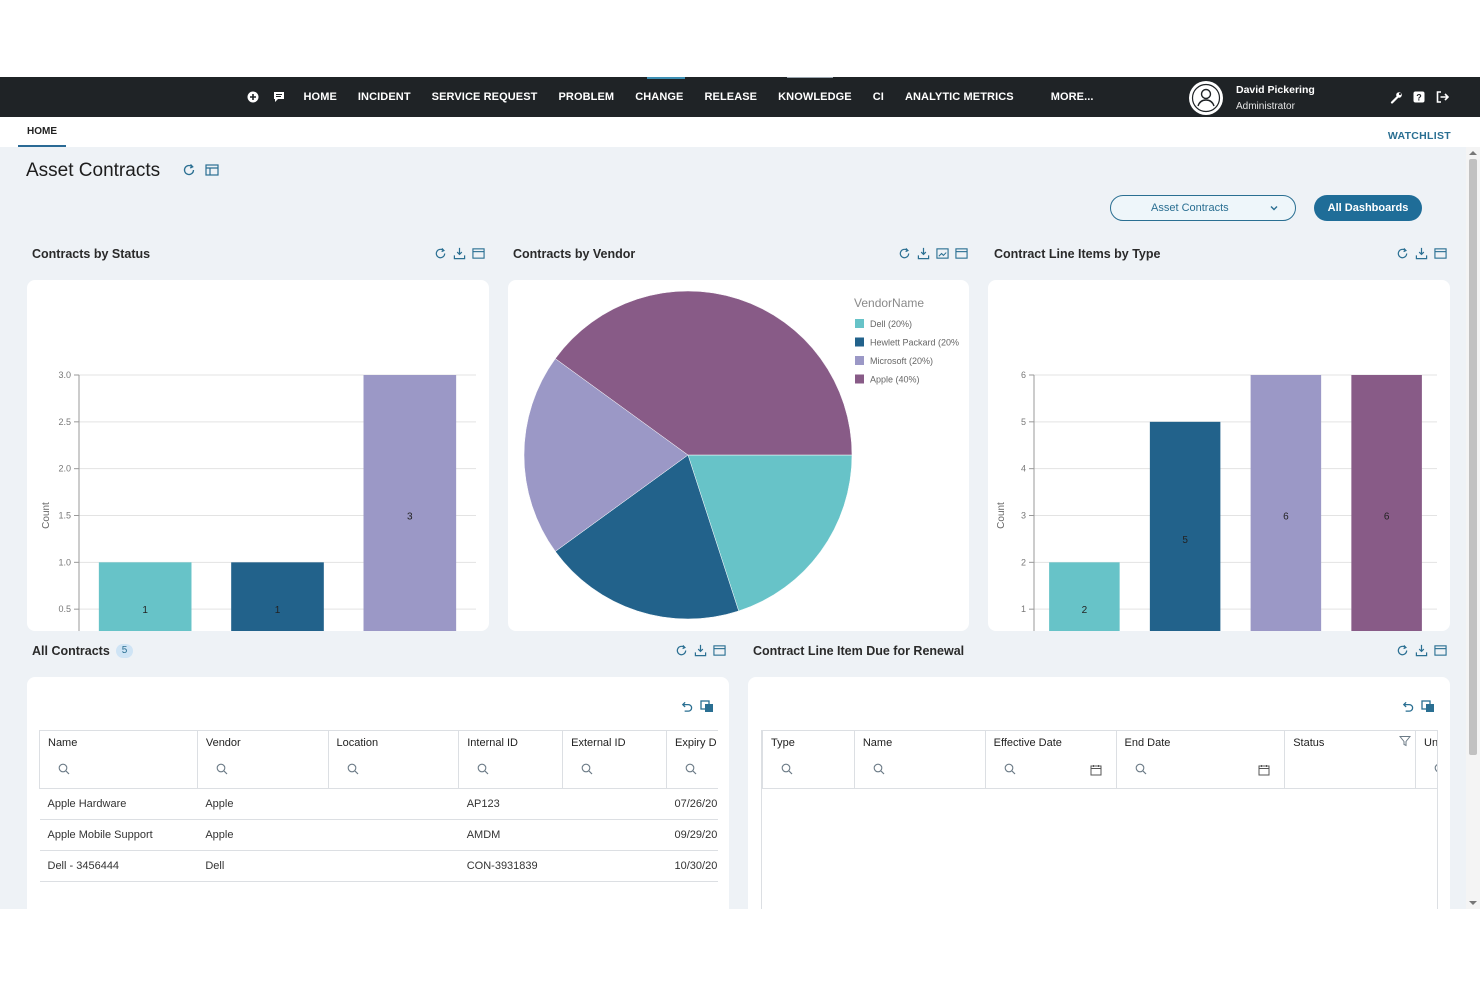 This screenshot has height=987, width=1480. Describe the element at coordinates (731, 97) in the screenshot. I see `nav-release: RELEASE` at that location.